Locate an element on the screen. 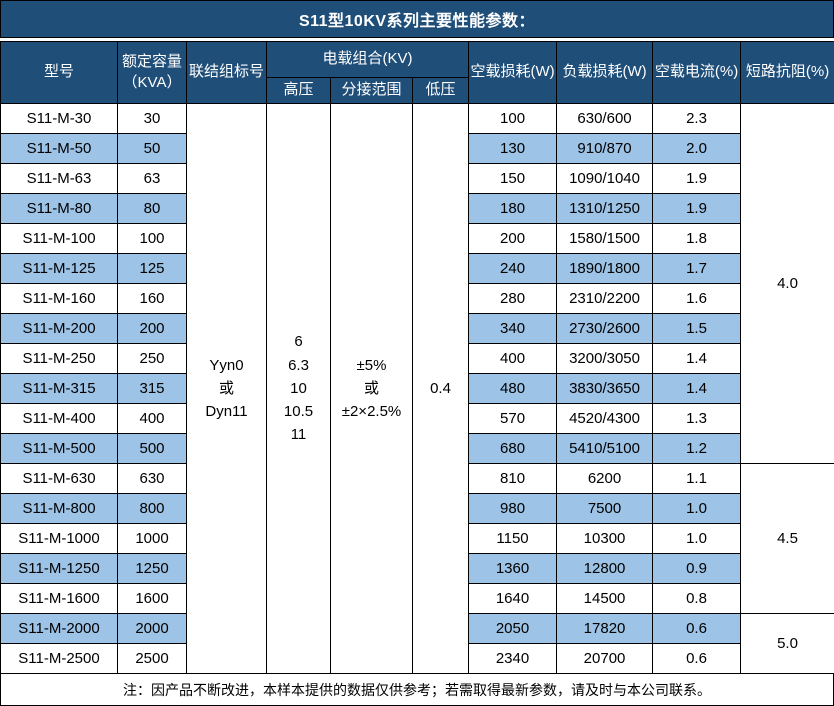 Image resolution: width=834 pixels, height=706 pixels. cell-capacity: 1250 is located at coordinates (152, 568).